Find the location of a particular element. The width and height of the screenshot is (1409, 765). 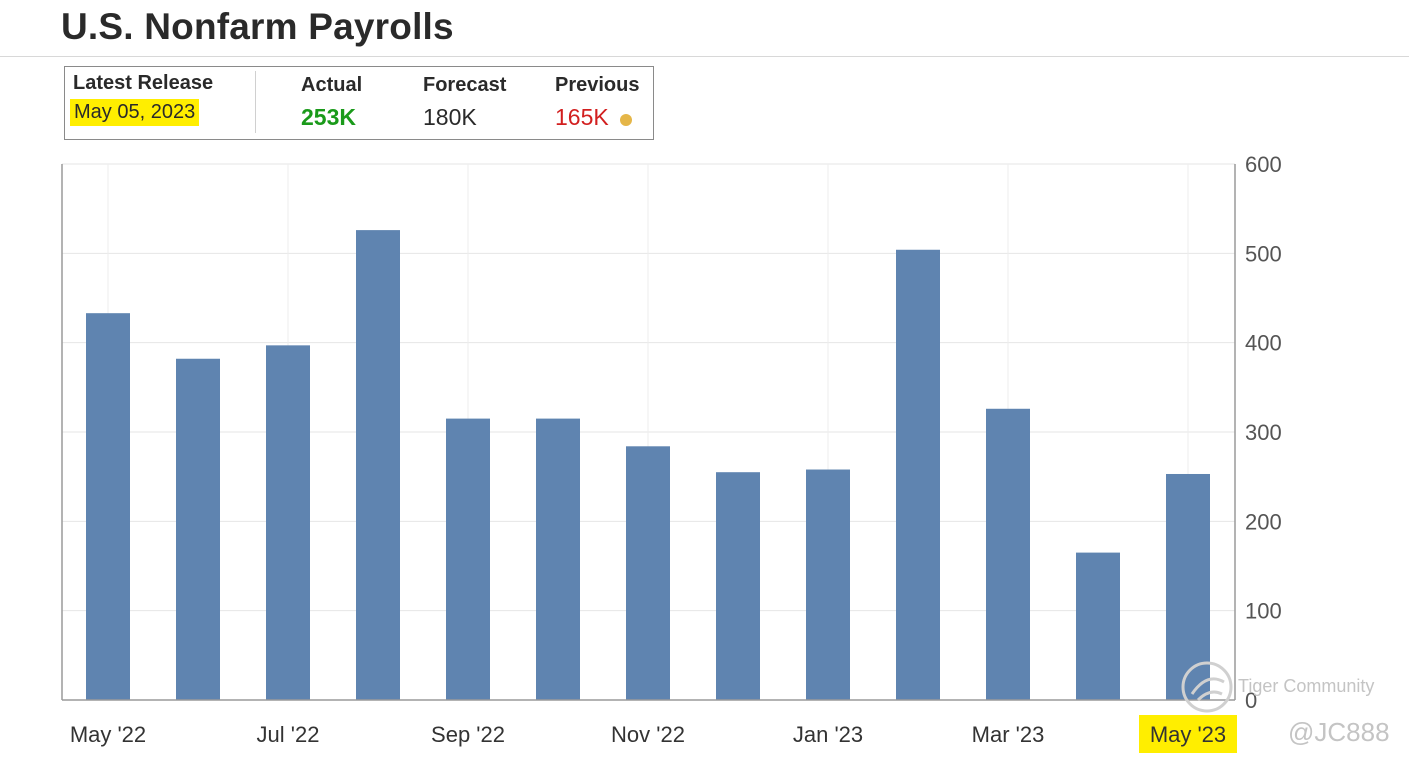

x-tick-label-2: Sep '22 is located at coordinates (468, 734).